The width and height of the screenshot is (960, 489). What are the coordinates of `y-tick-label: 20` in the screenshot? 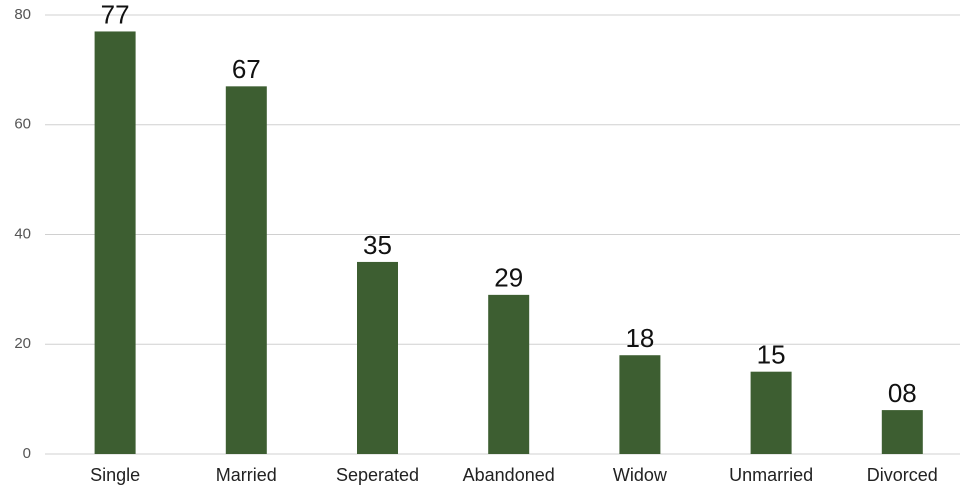 It's located at (22, 343).